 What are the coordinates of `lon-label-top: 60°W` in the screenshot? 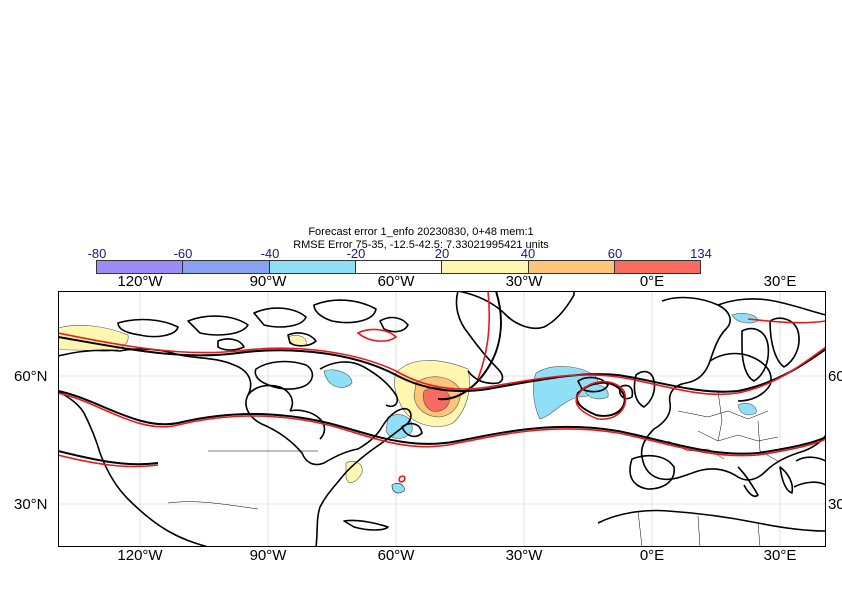 It's located at (396, 281).